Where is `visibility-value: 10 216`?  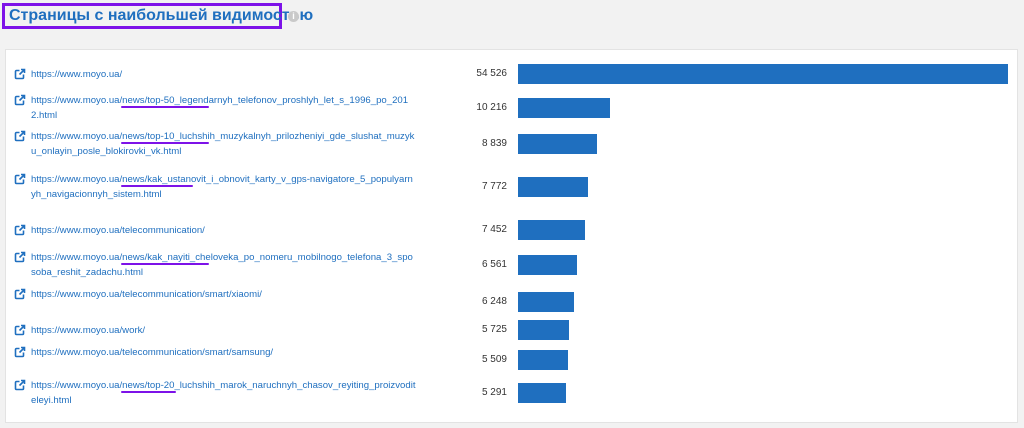 visibility-value: 10 216 is located at coordinates (491, 107).